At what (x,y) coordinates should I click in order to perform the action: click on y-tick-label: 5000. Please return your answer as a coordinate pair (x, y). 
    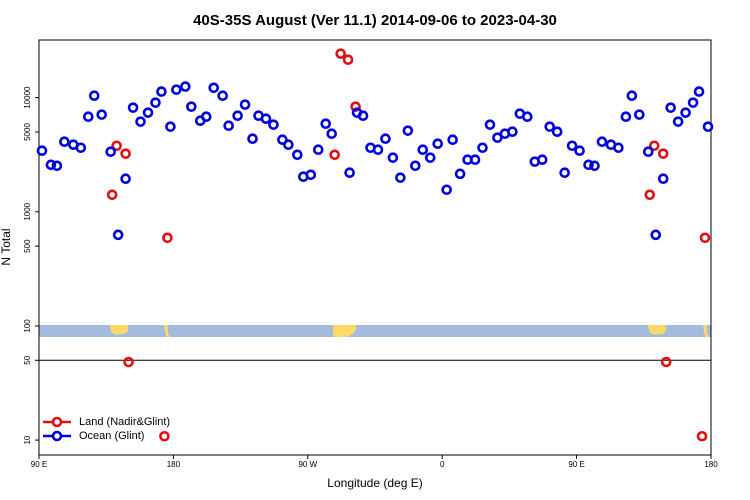
    Looking at the image, I should click on (27, 132).